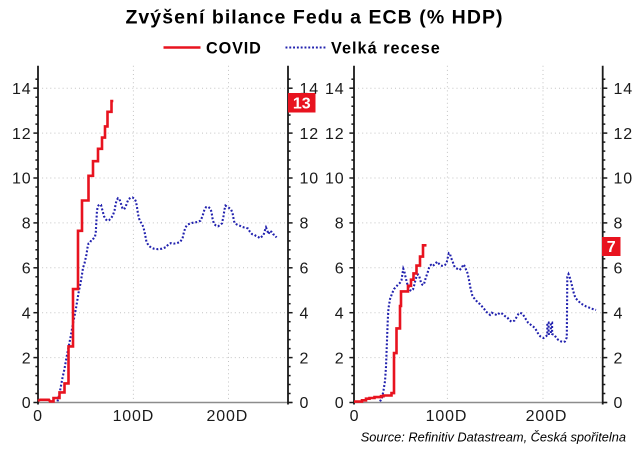 This screenshot has width=640, height=460. I want to click on svg-text: Velká recese, so click(386, 49).